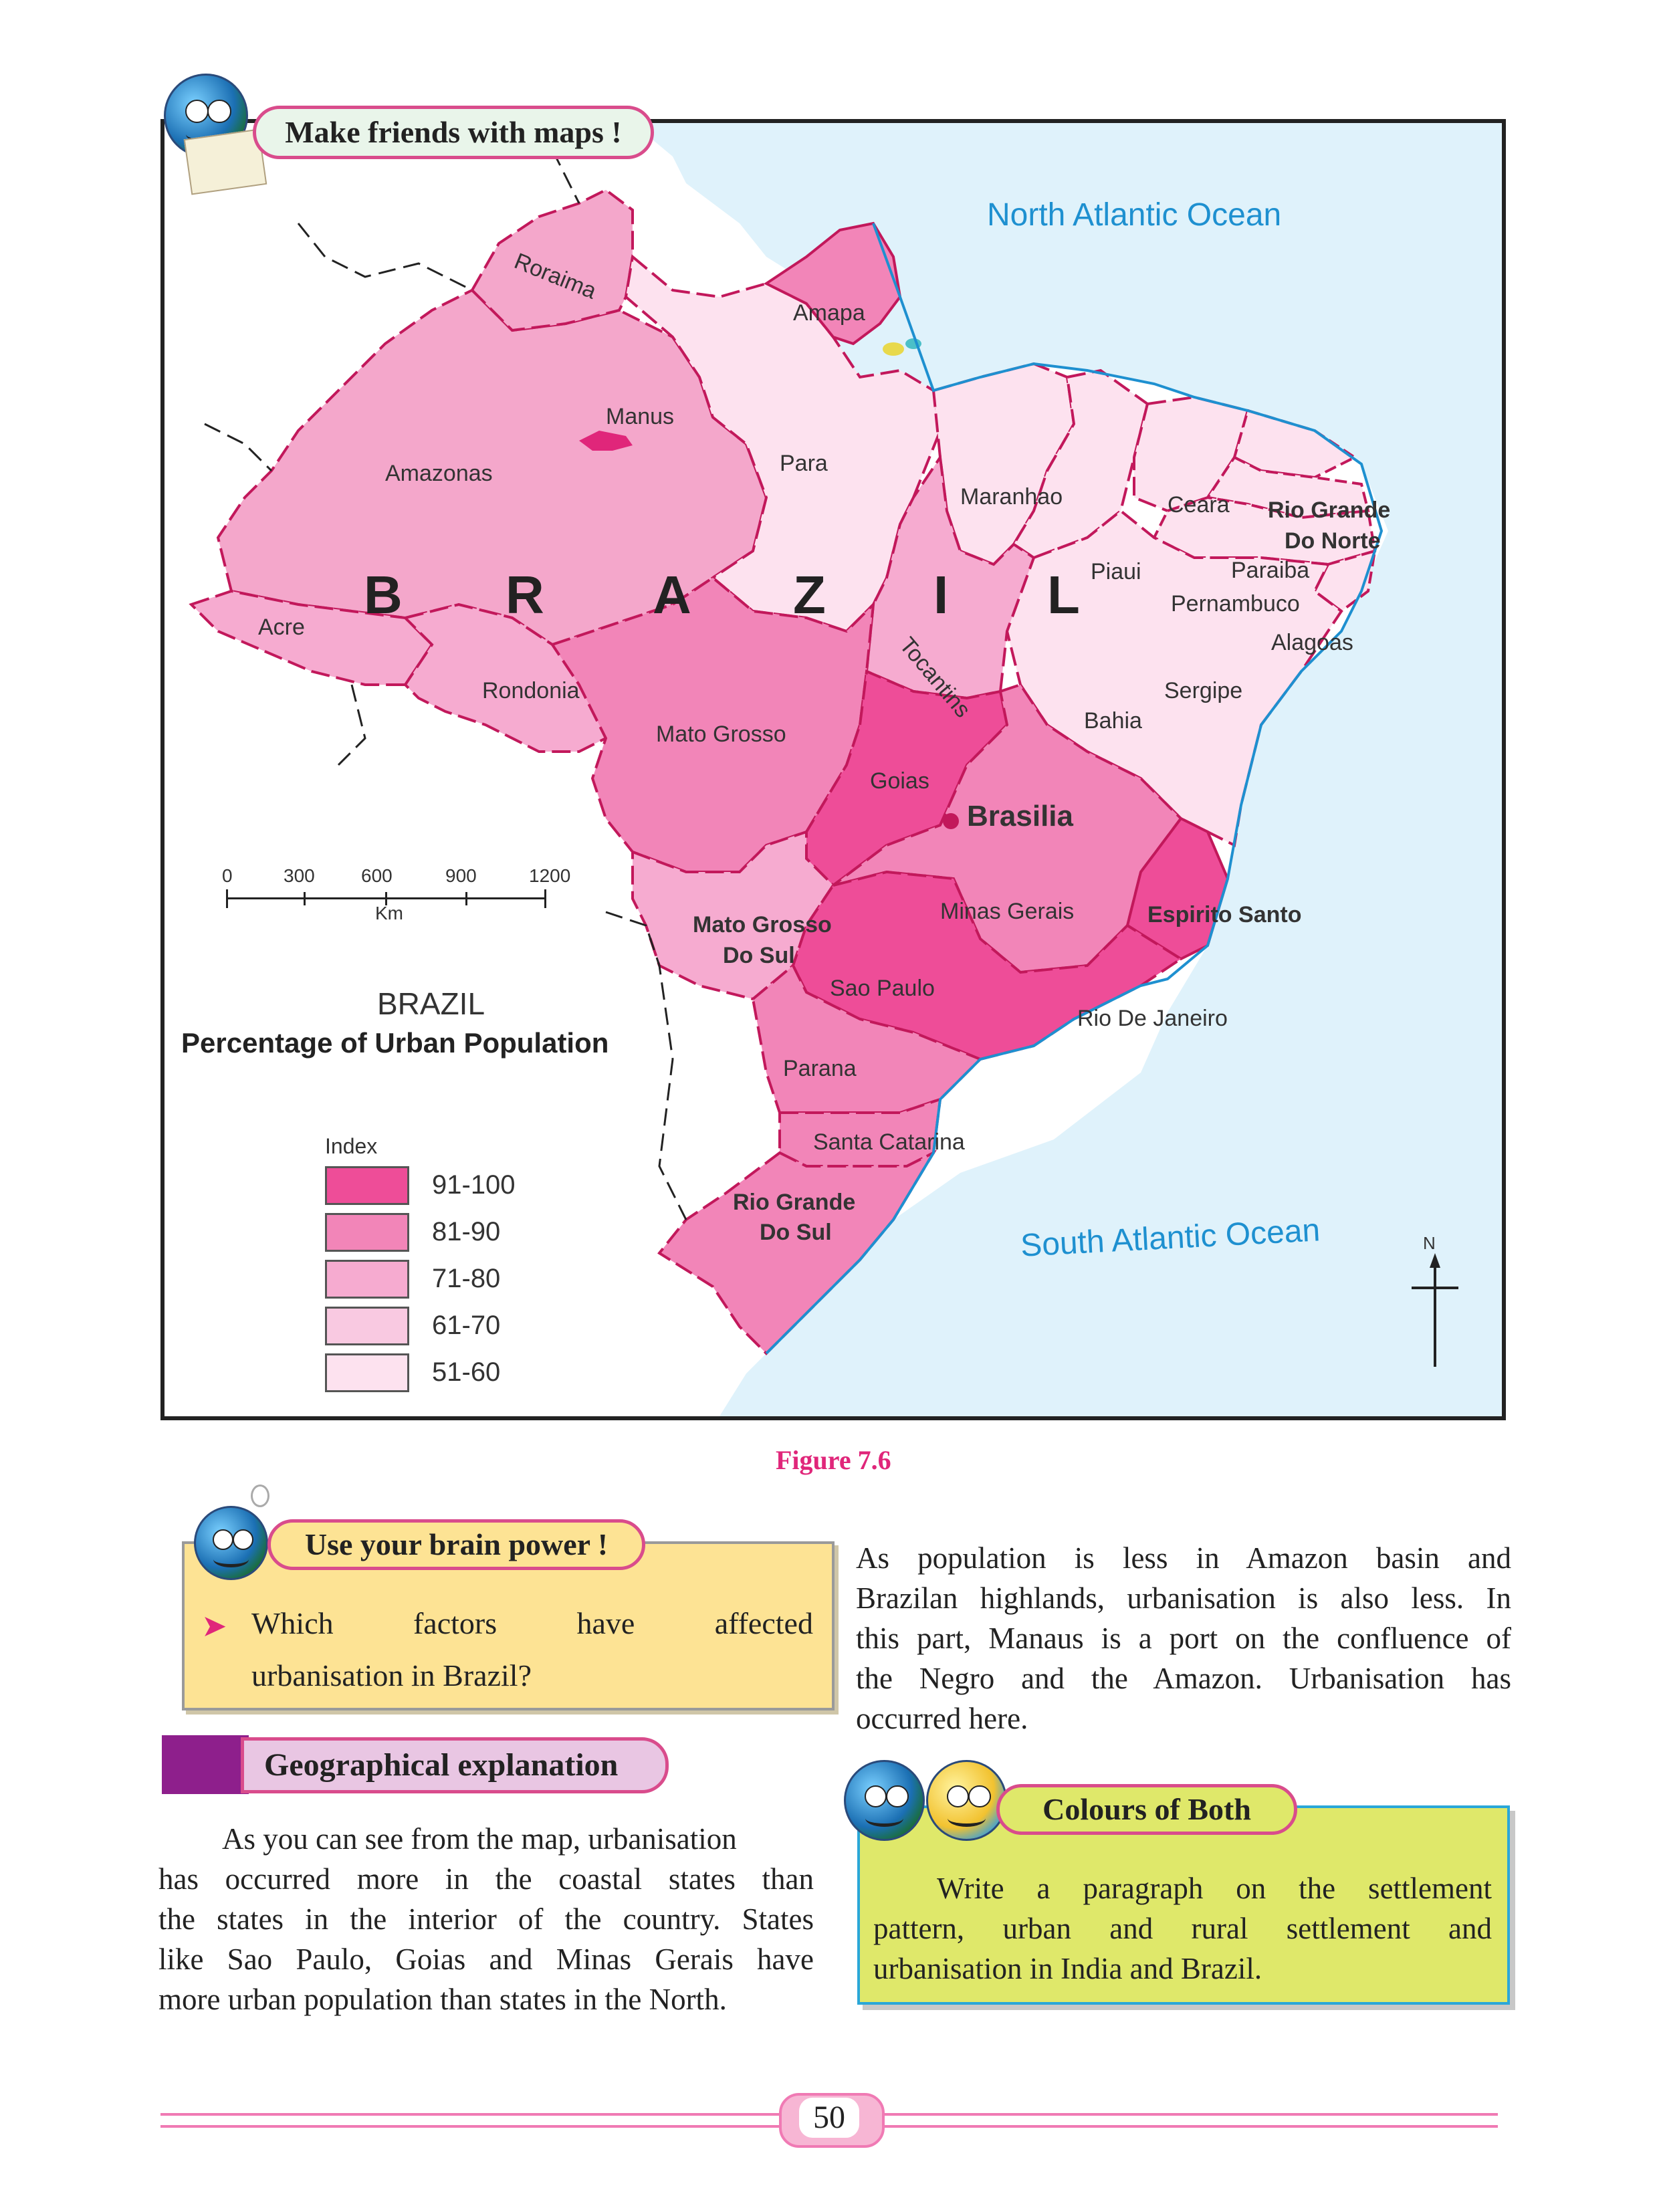 The height and width of the screenshot is (2212, 1659). I want to click on label-paraiba: Paraiba, so click(1270, 570).